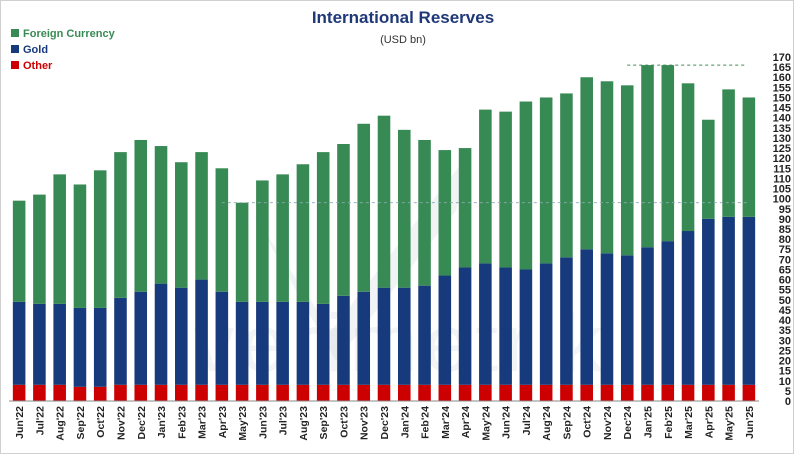  What do you see at coordinates (385, 423) in the screenshot?
I see `x-tick-label-18: Dec'23` at bounding box center [385, 423].